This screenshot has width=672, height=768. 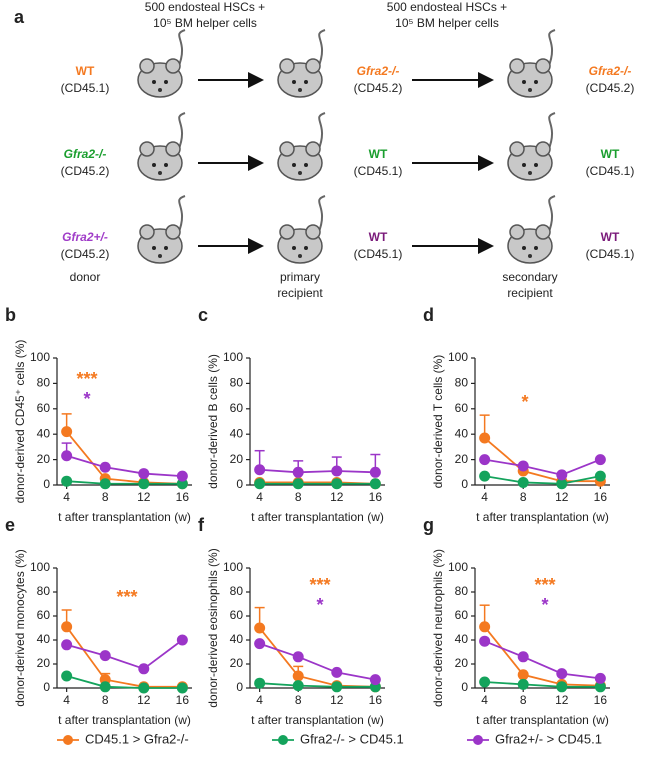 What do you see at coordinates (86, 399) in the screenshot?
I see `significance: *` at bounding box center [86, 399].